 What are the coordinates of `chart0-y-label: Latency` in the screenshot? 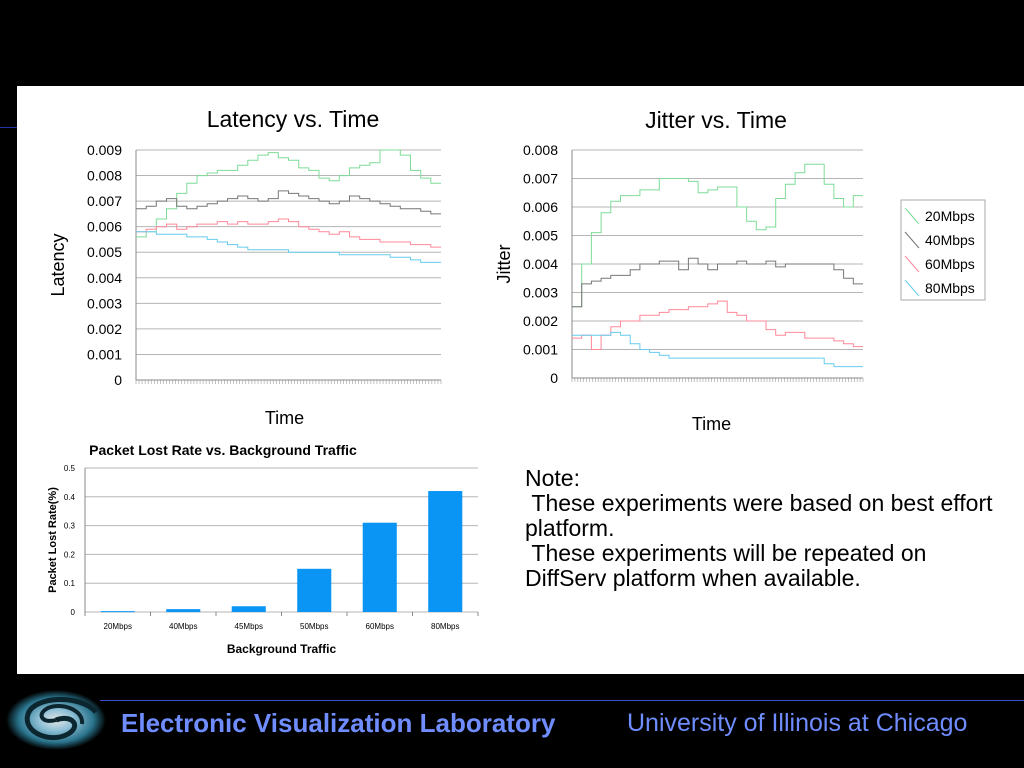 It's located at (58, 264).